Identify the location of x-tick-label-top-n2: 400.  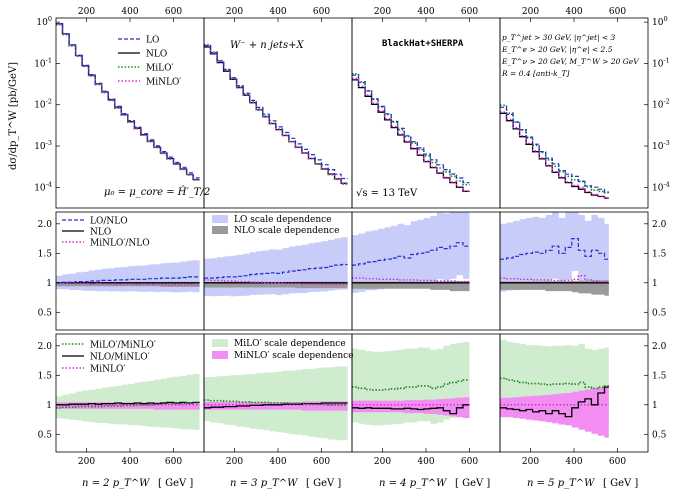
(129, 12).